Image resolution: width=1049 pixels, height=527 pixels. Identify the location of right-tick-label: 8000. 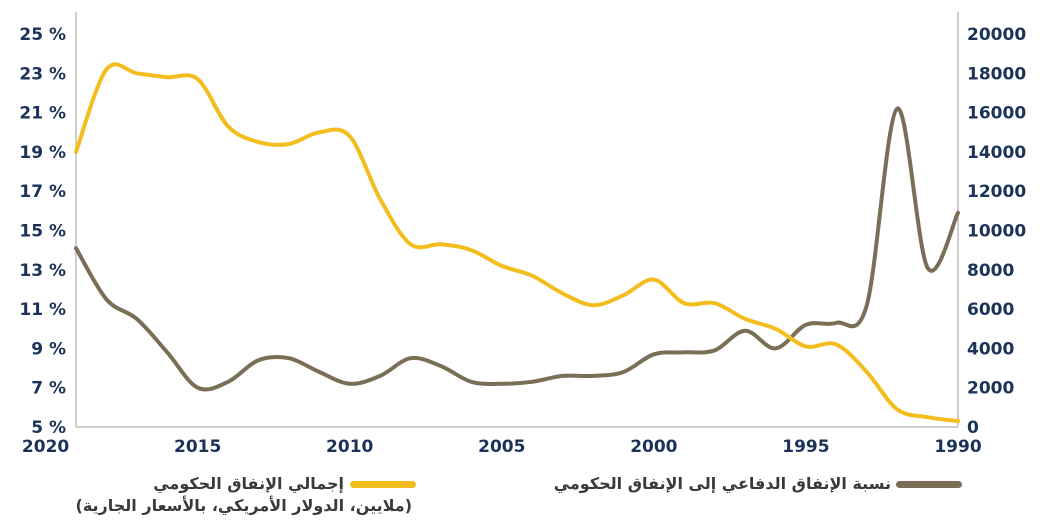
(990, 271).